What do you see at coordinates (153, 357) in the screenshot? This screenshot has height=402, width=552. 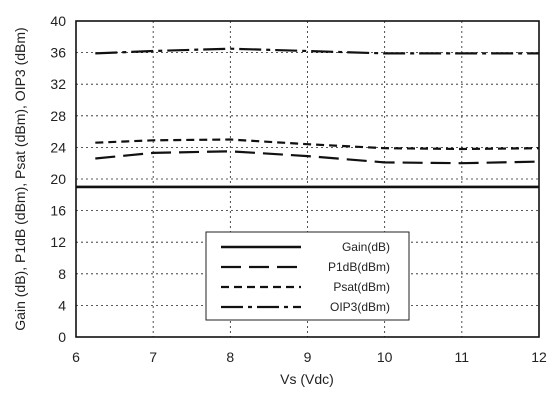 I see `x-tick-label: 7` at bounding box center [153, 357].